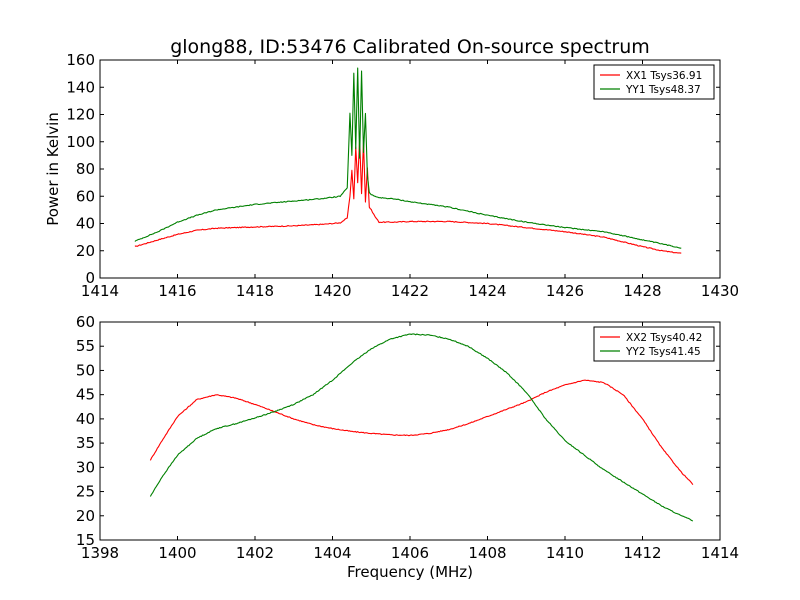  Describe the element at coordinates (85, 196) in the screenshot. I see `upper-y-tick-label: 60` at that location.